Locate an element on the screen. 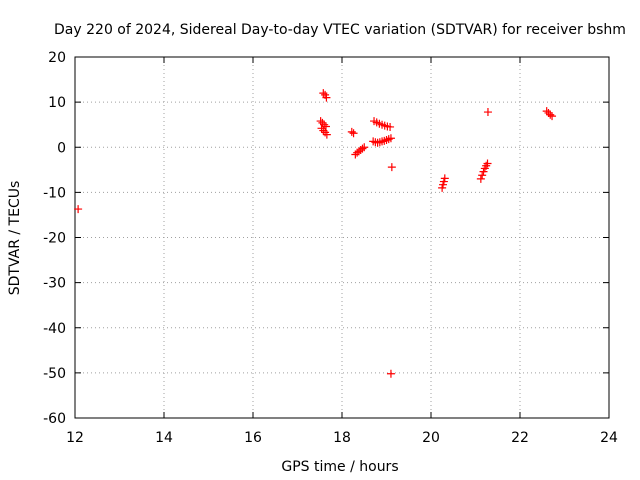 The height and width of the screenshot is (480, 640). y-tick-label: -30 is located at coordinates (54, 284).